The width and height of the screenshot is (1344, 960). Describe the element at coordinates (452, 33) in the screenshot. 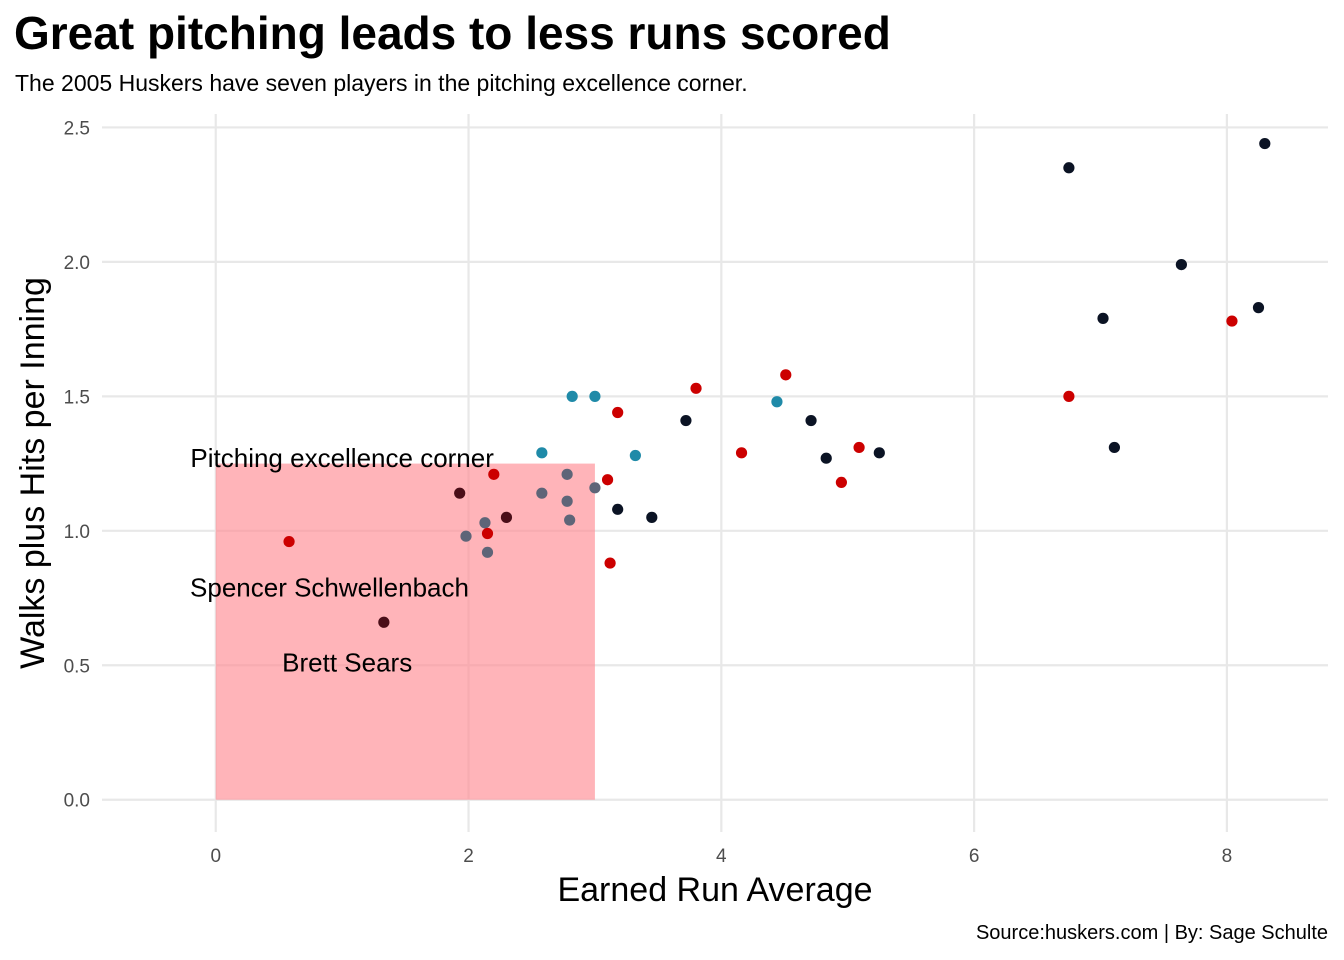

I see `chart-title: Great pitching leads to less runs scored` at that location.